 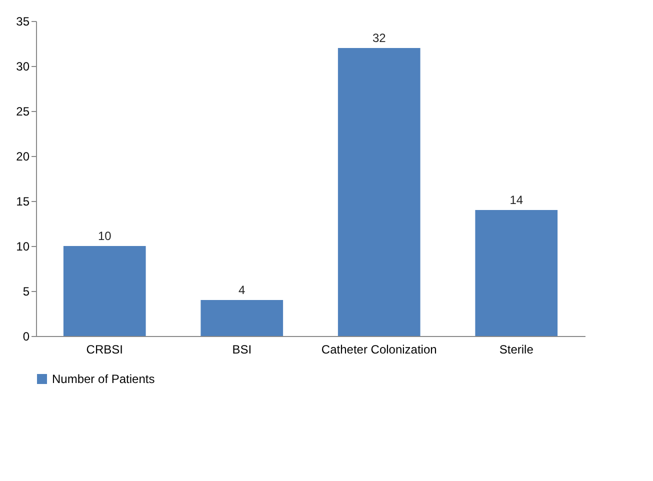 What do you see at coordinates (104, 349) in the screenshot?
I see `x-tick-label: CRBSI` at bounding box center [104, 349].